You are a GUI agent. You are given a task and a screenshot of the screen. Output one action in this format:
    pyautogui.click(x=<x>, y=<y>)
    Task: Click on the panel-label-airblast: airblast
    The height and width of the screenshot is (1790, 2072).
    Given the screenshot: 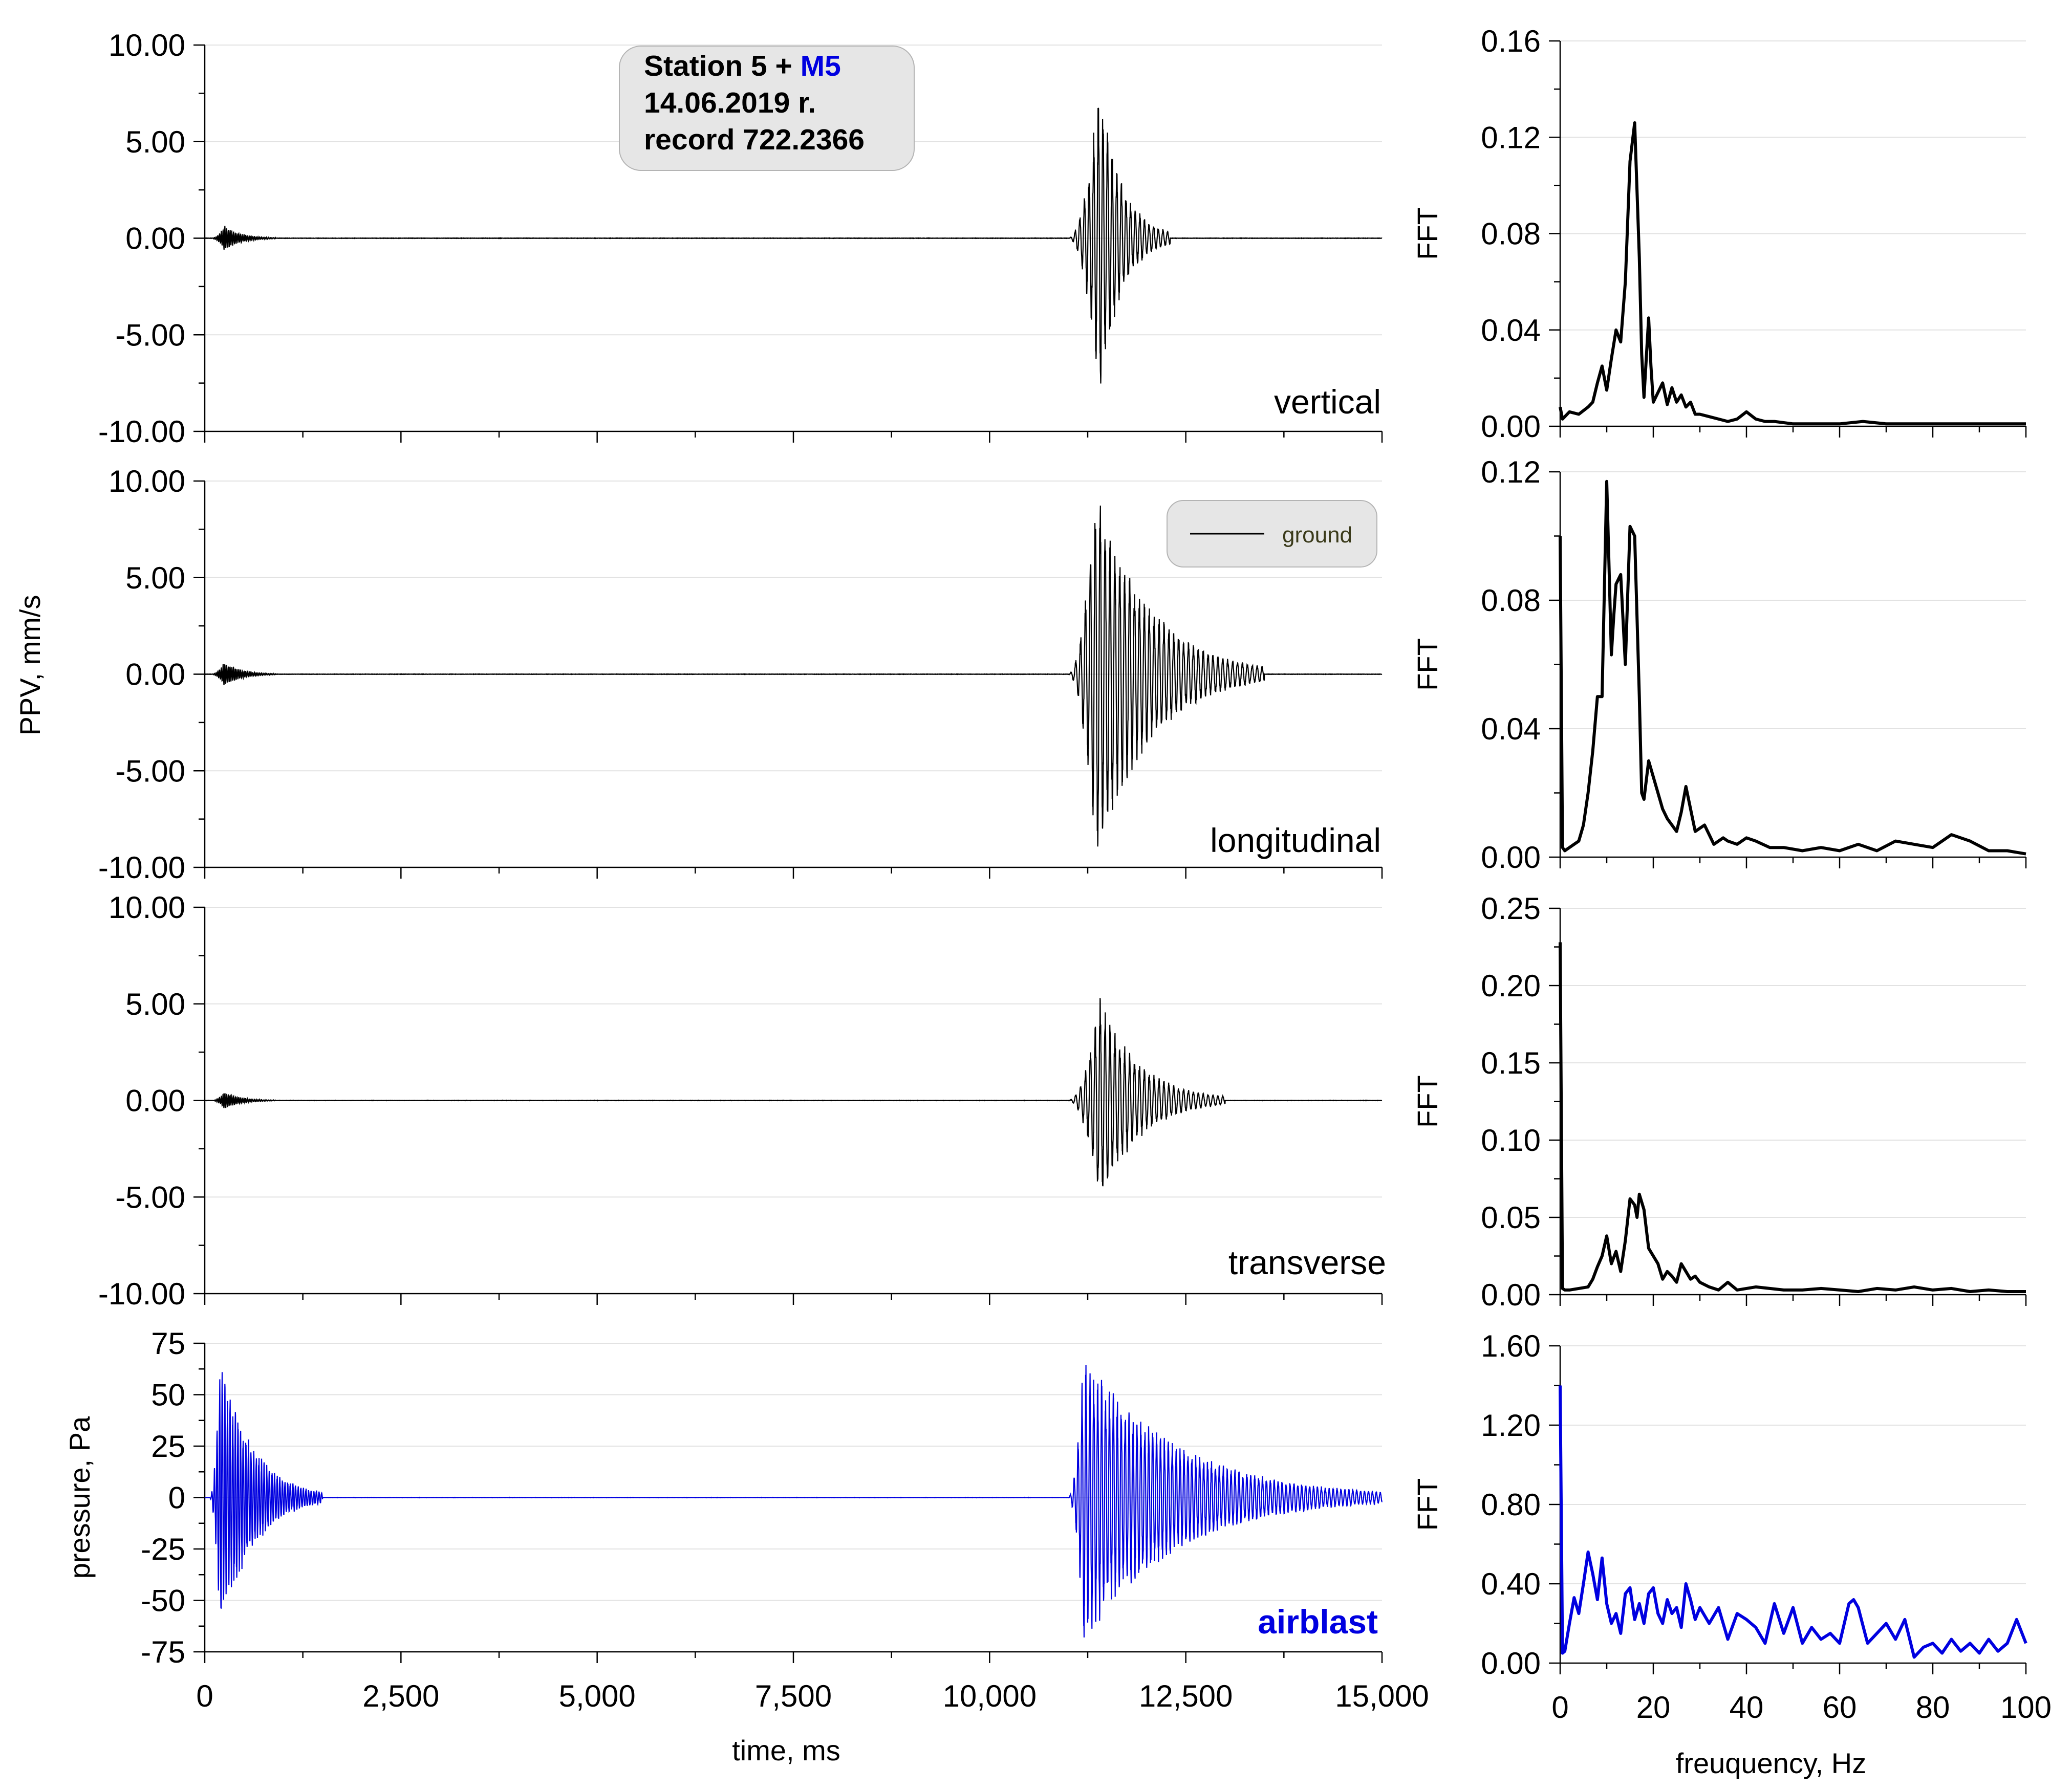 What is the action you would take?
    pyautogui.click(x=1318, y=1622)
    